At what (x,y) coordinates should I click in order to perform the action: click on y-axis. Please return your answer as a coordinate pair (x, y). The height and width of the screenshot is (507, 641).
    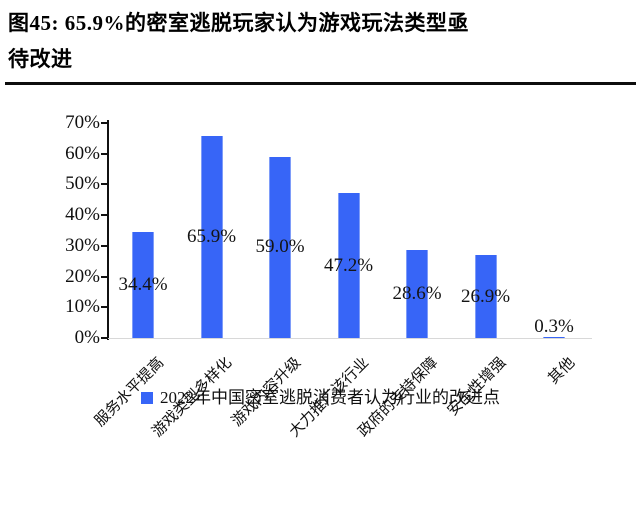
    Looking at the image, I should click on (108, 230).